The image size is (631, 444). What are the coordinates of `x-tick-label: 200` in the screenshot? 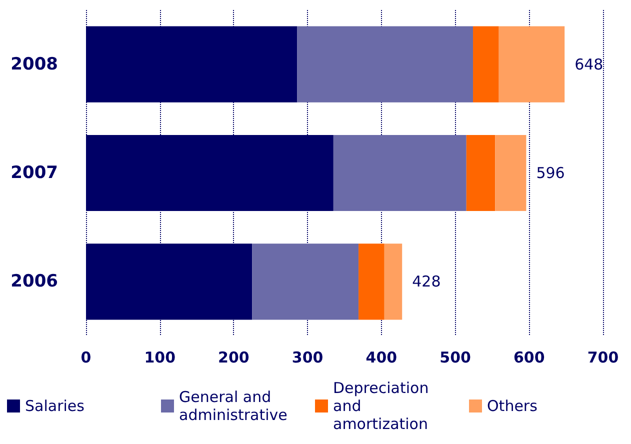 It's located at (234, 357).